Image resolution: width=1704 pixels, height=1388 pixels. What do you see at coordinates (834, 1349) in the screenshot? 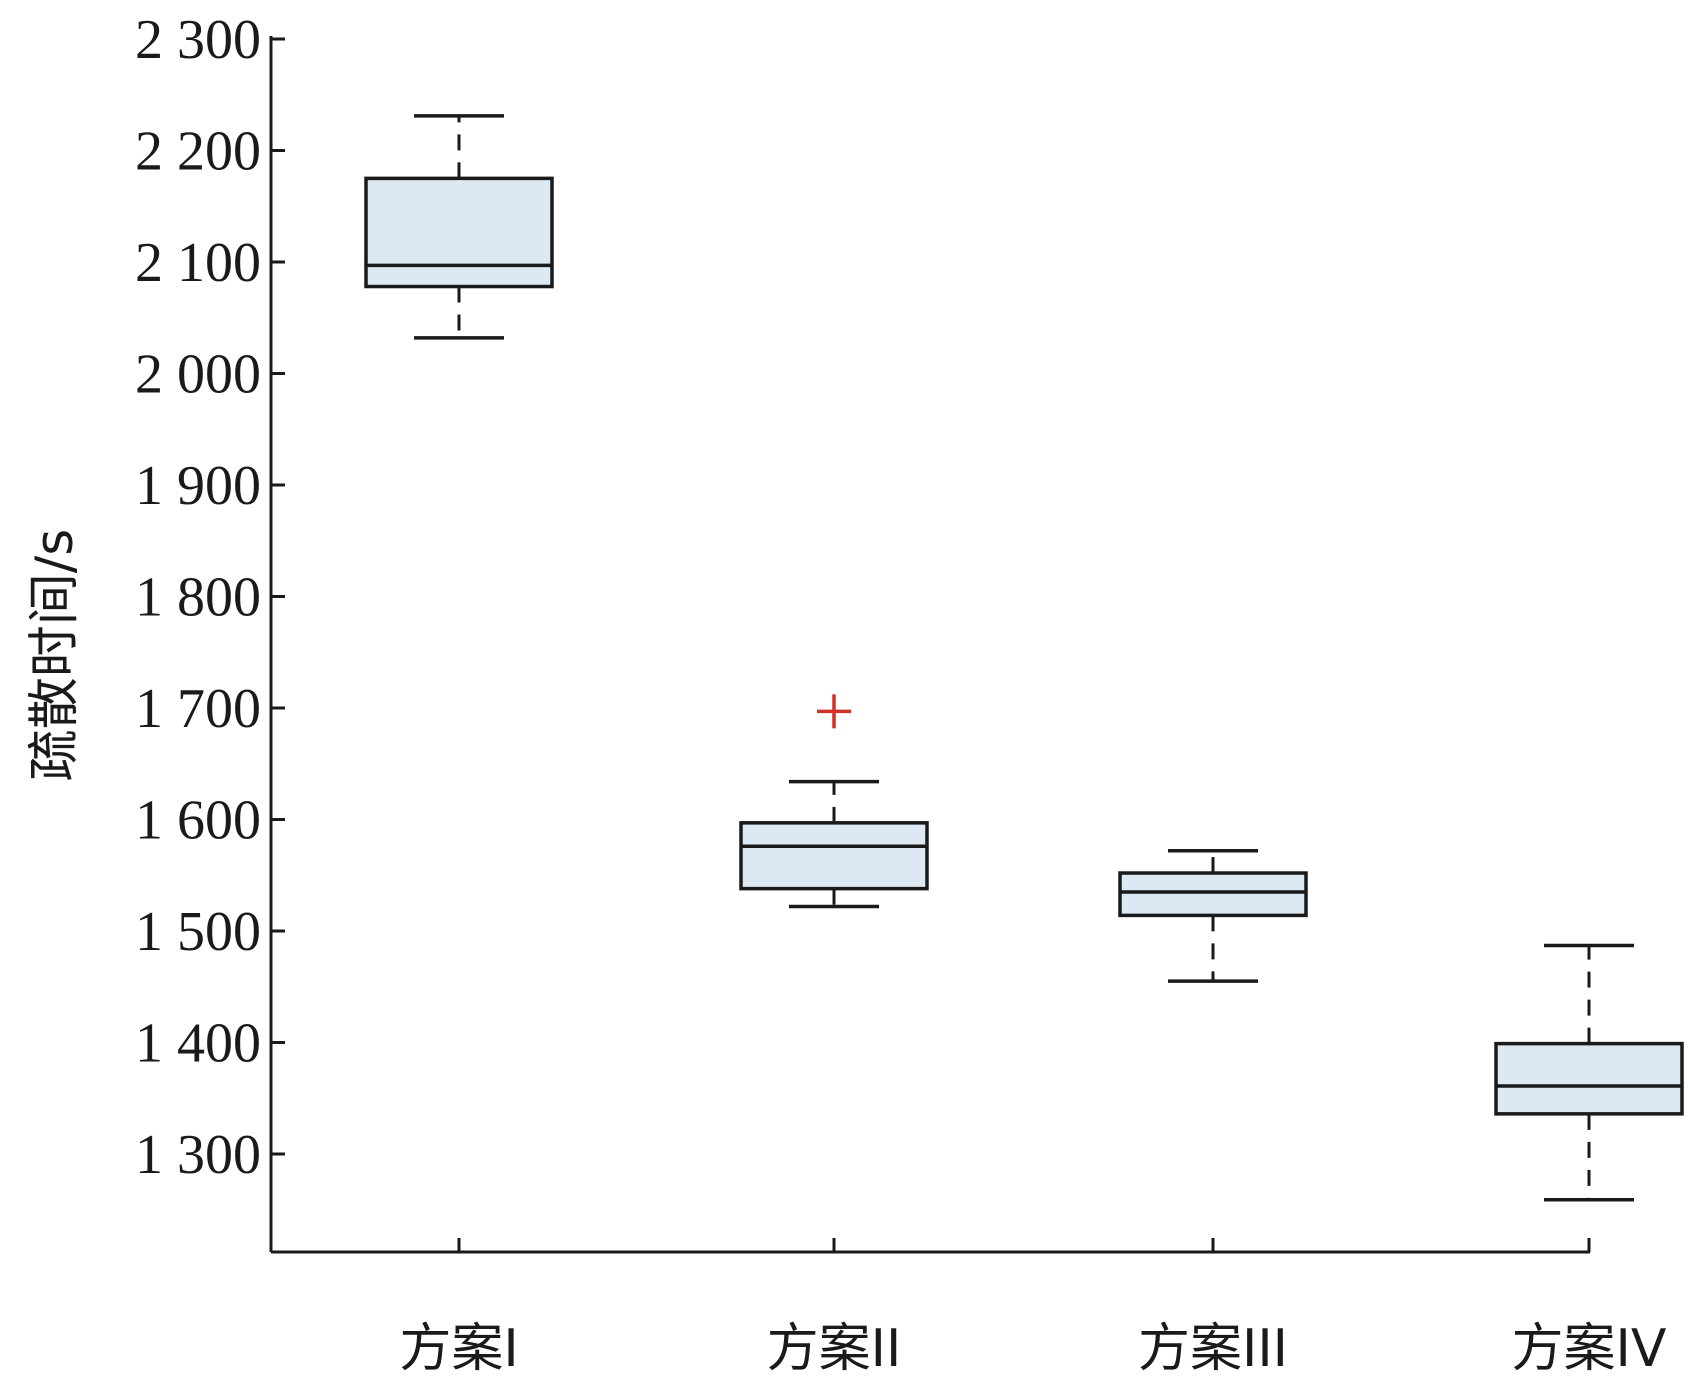
I see `x-category-label: 方案II` at bounding box center [834, 1349].